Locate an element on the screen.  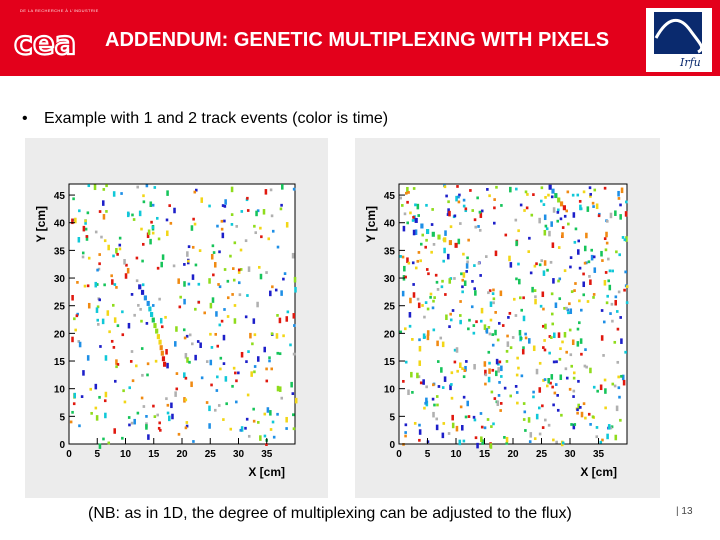
y-tick-label: 25 is located at coordinates (60, 307).